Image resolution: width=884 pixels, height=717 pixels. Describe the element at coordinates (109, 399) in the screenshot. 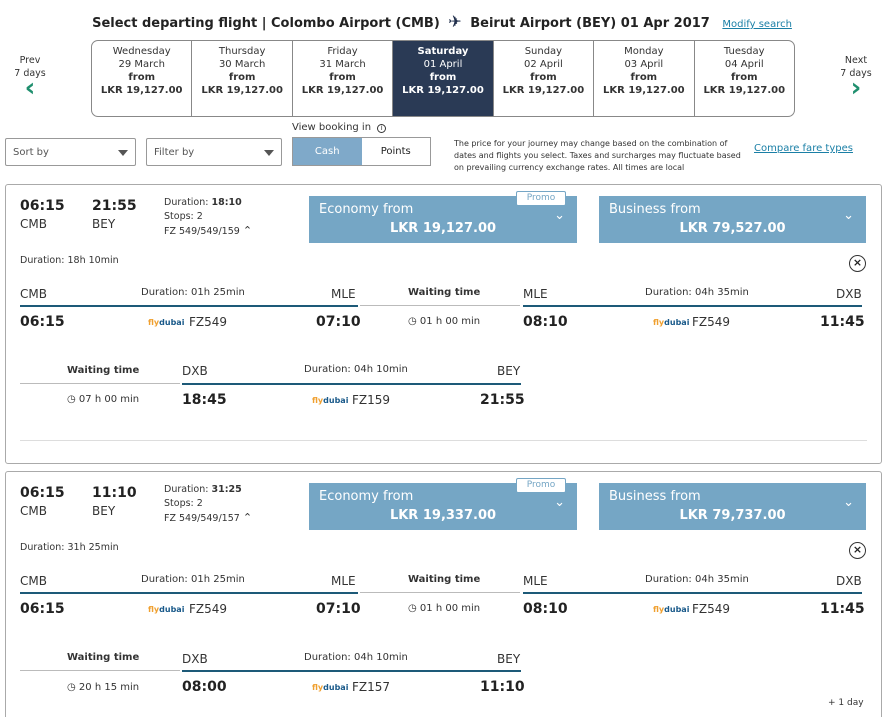

I see `wait-time-text: 07 h 00 min` at that location.